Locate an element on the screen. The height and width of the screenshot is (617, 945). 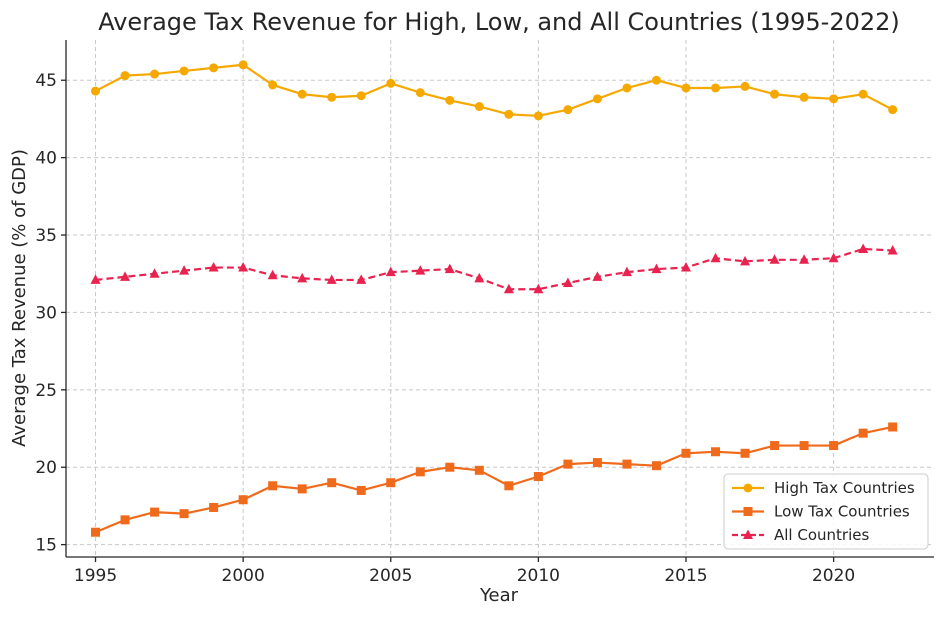
legend-item-all-countries: All Countries is located at coordinates (800, 535).